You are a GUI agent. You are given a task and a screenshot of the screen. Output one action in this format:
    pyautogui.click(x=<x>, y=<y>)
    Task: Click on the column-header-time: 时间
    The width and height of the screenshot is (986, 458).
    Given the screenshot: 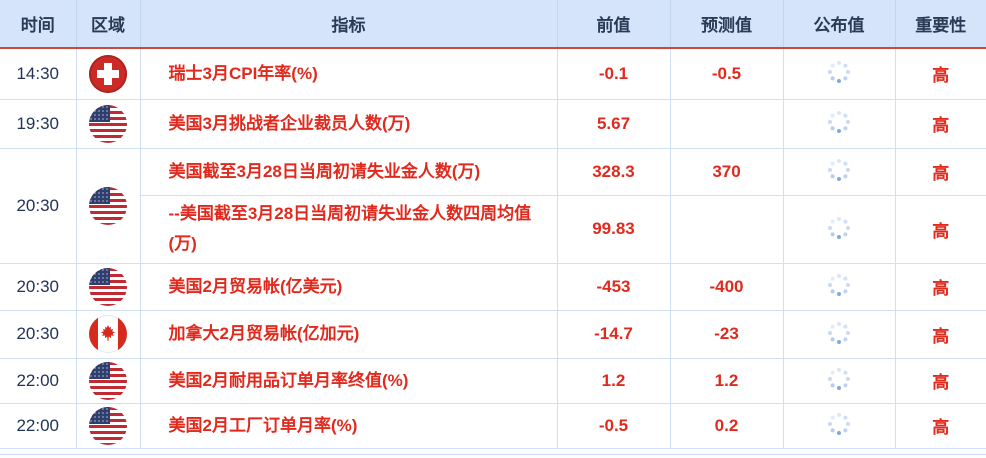 What is the action you would take?
    pyautogui.click(x=38, y=24)
    